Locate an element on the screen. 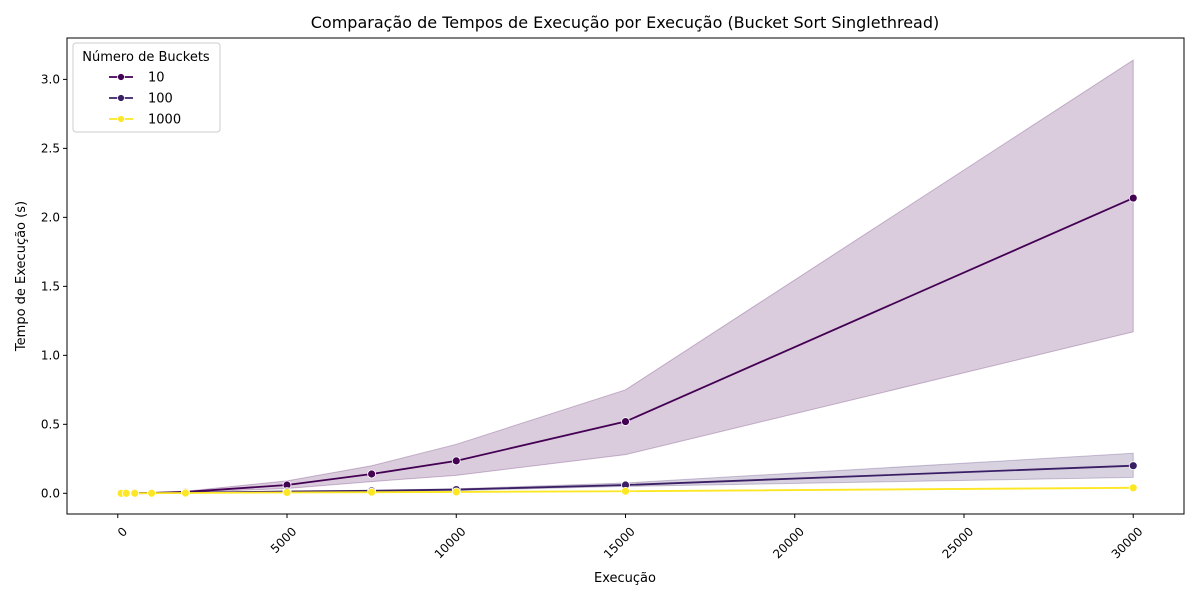 The width and height of the screenshot is (1200, 600). y-tick-label-2: 1.0 is located at coordinates (50, 355).